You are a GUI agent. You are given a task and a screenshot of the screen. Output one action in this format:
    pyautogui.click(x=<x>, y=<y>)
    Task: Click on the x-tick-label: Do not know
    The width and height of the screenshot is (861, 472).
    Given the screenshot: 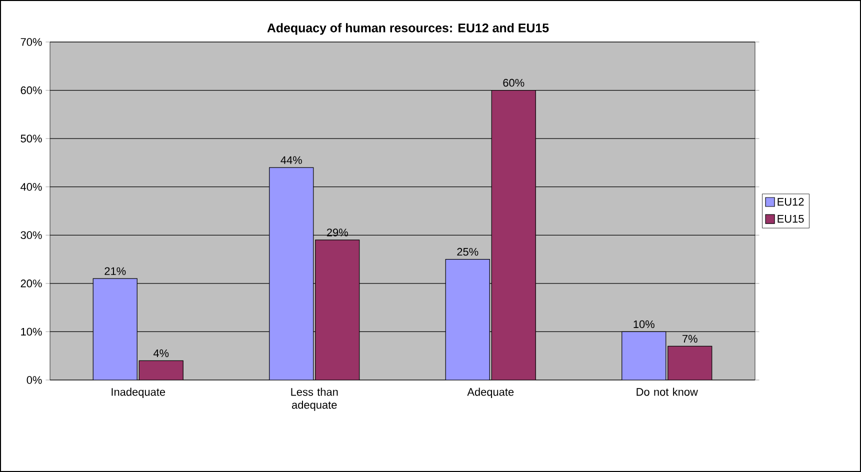 What is the action you would take?
    pyautogui.click(x=667, y=392)
    